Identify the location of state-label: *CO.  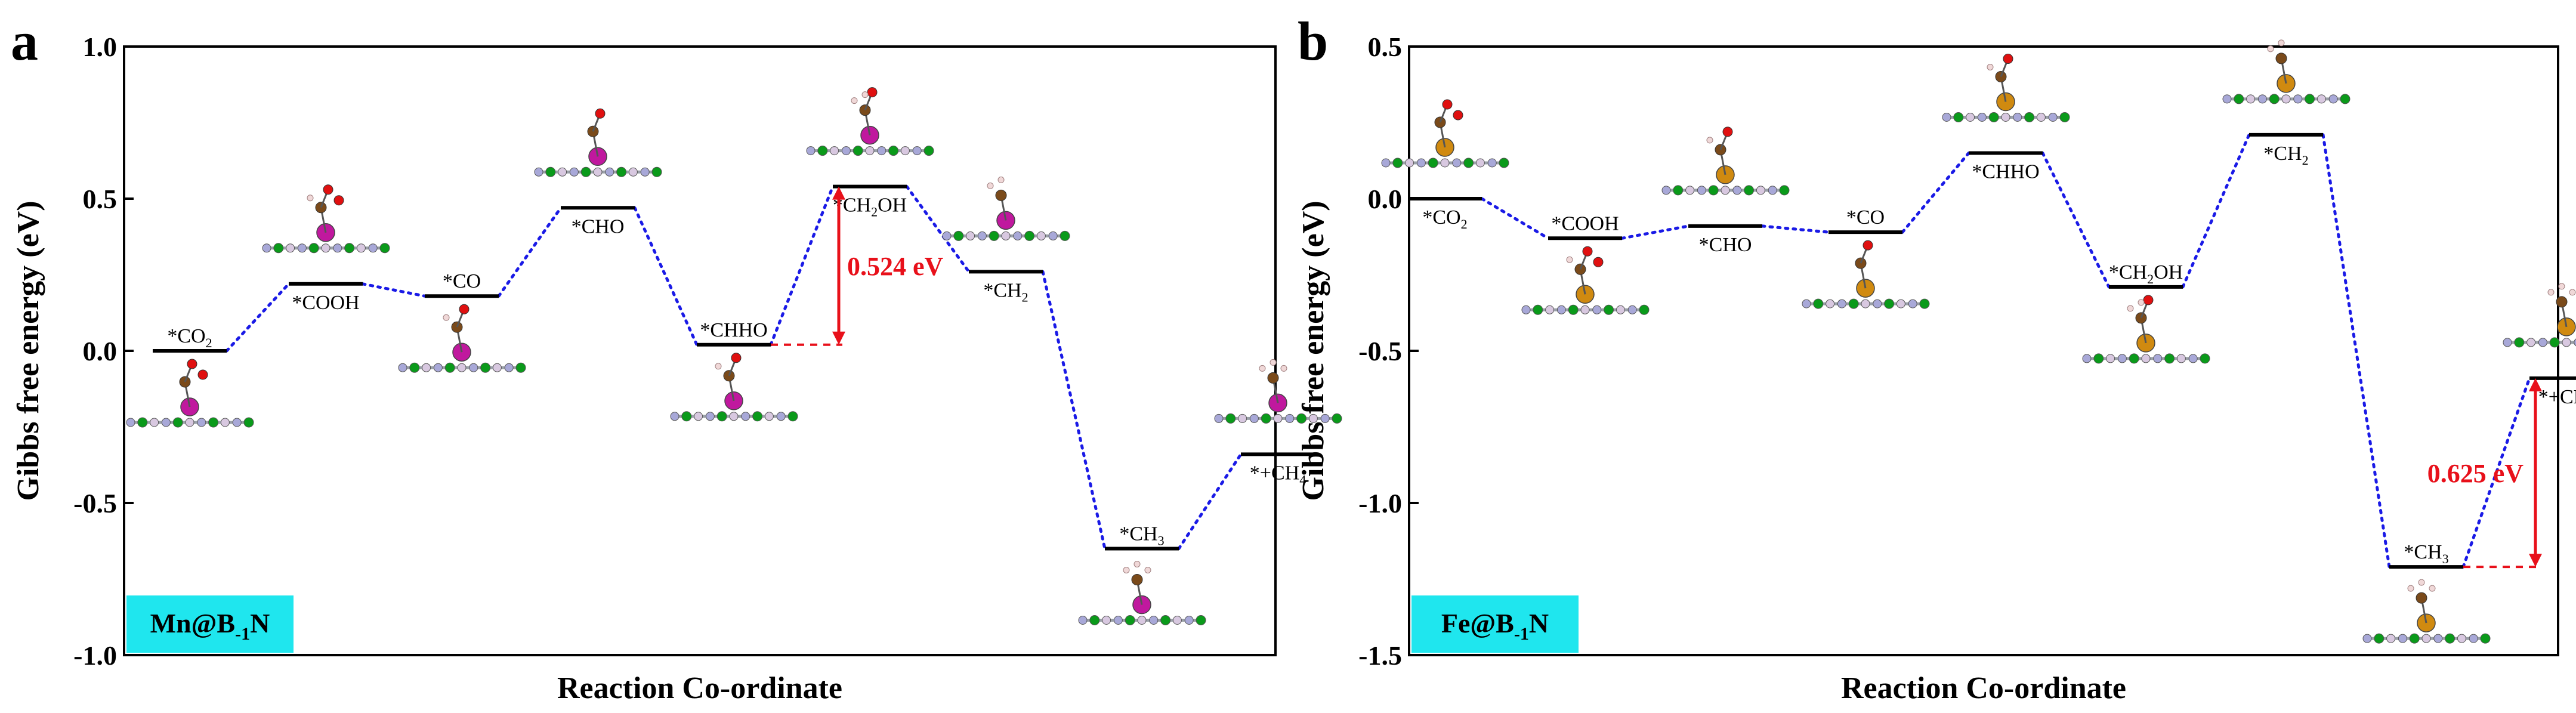
(1865, 218).